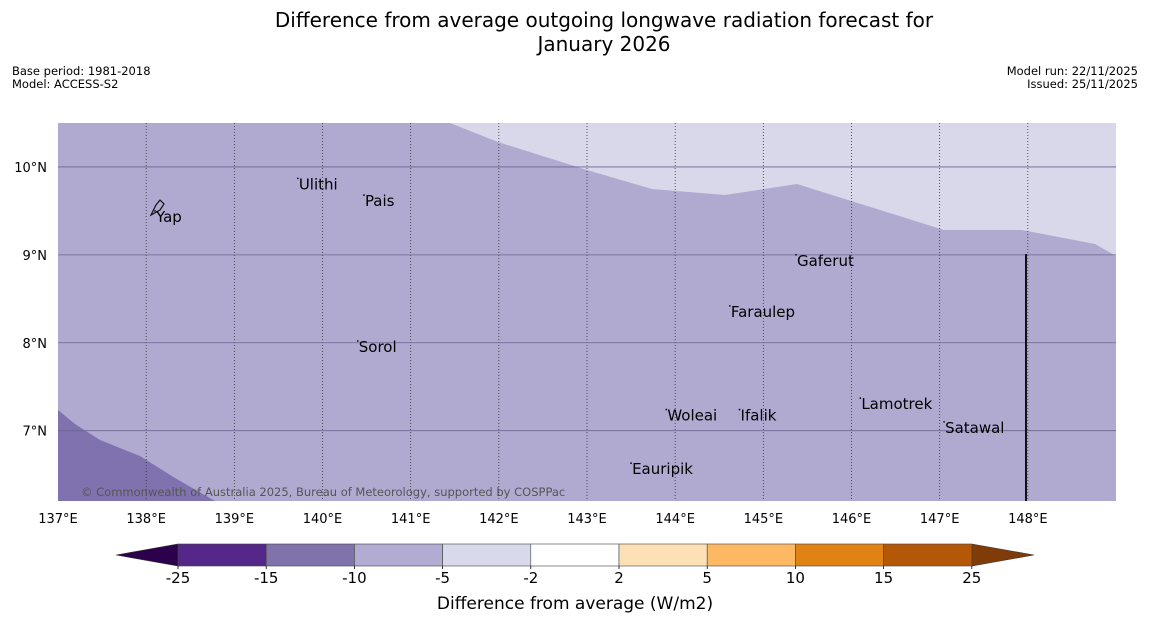 This screenshot has width=1150, height=644. I want to click on colorbar-tick-label: 5, so click(707, 578).